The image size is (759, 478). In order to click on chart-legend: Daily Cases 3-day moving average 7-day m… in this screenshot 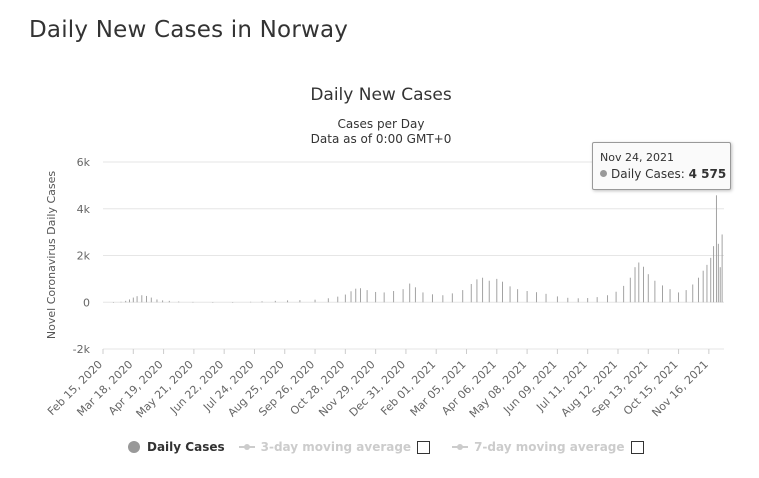, I will do `click(397, 447)`.